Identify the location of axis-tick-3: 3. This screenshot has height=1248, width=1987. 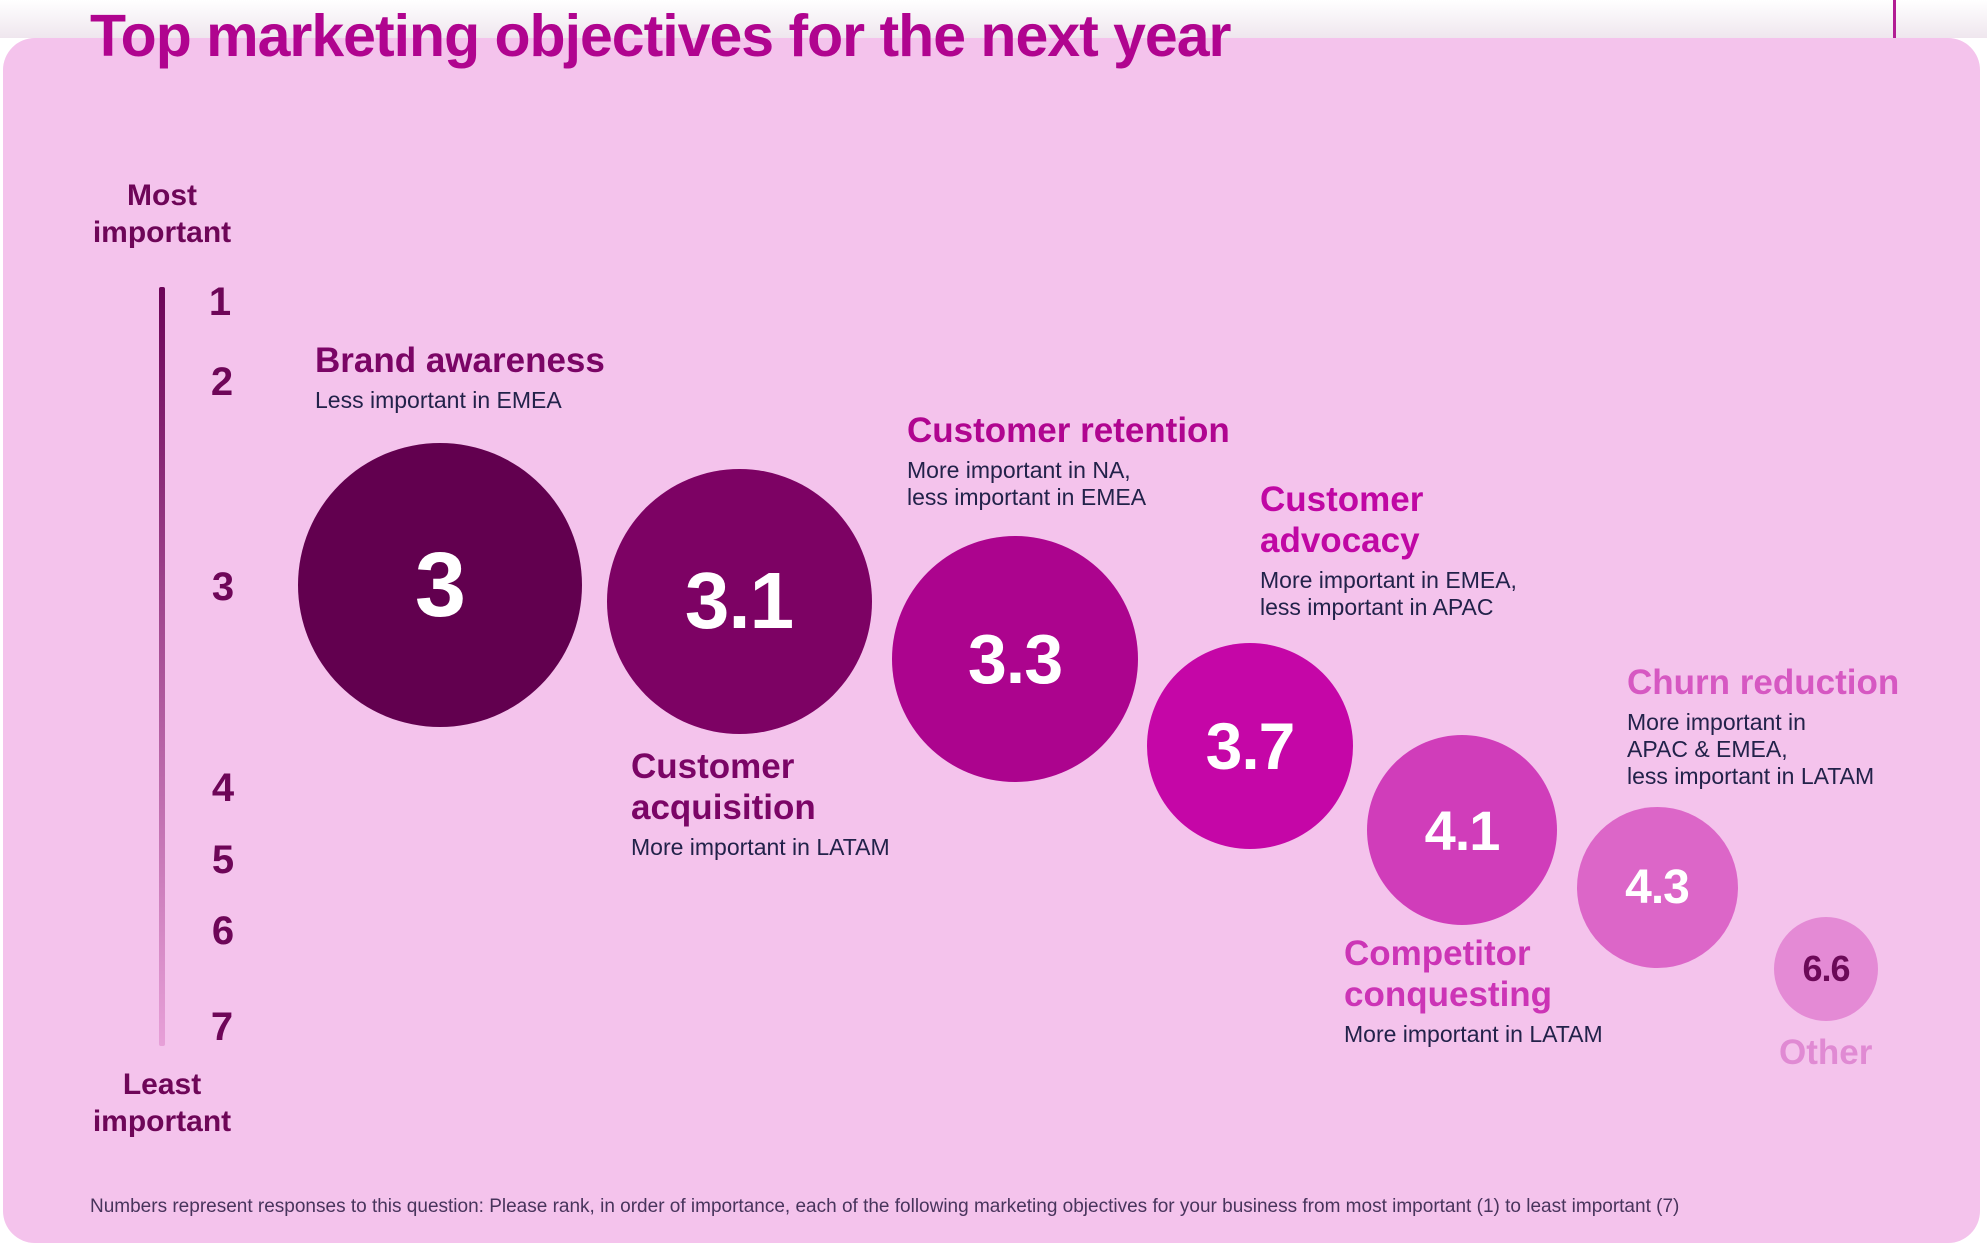
(223, 587).